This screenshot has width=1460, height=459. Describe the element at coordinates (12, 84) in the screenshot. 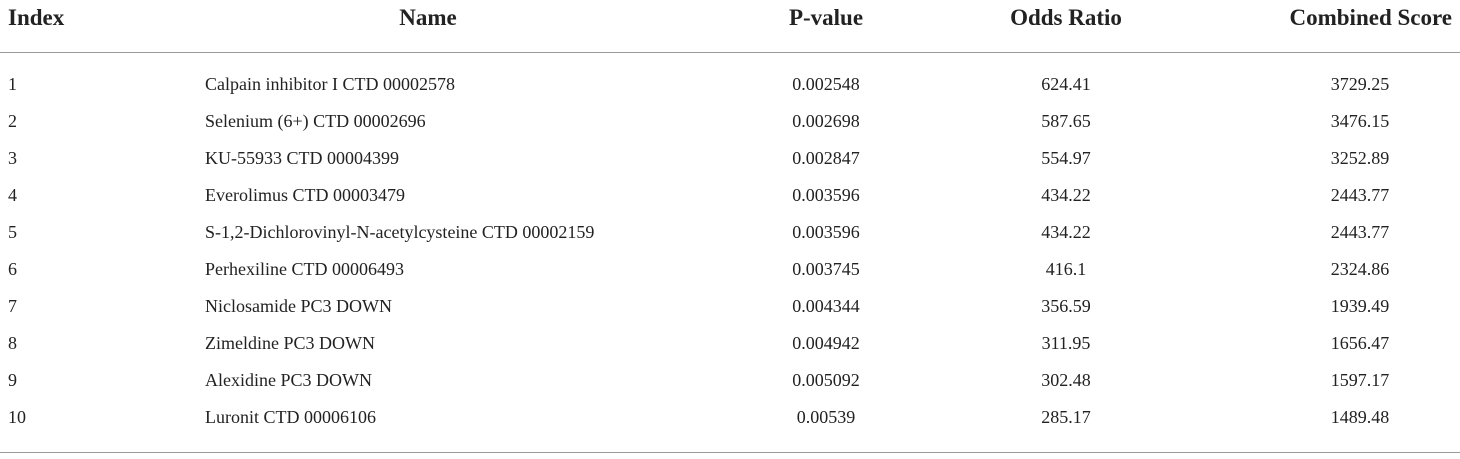

I see `table-cell: 1` at that location.